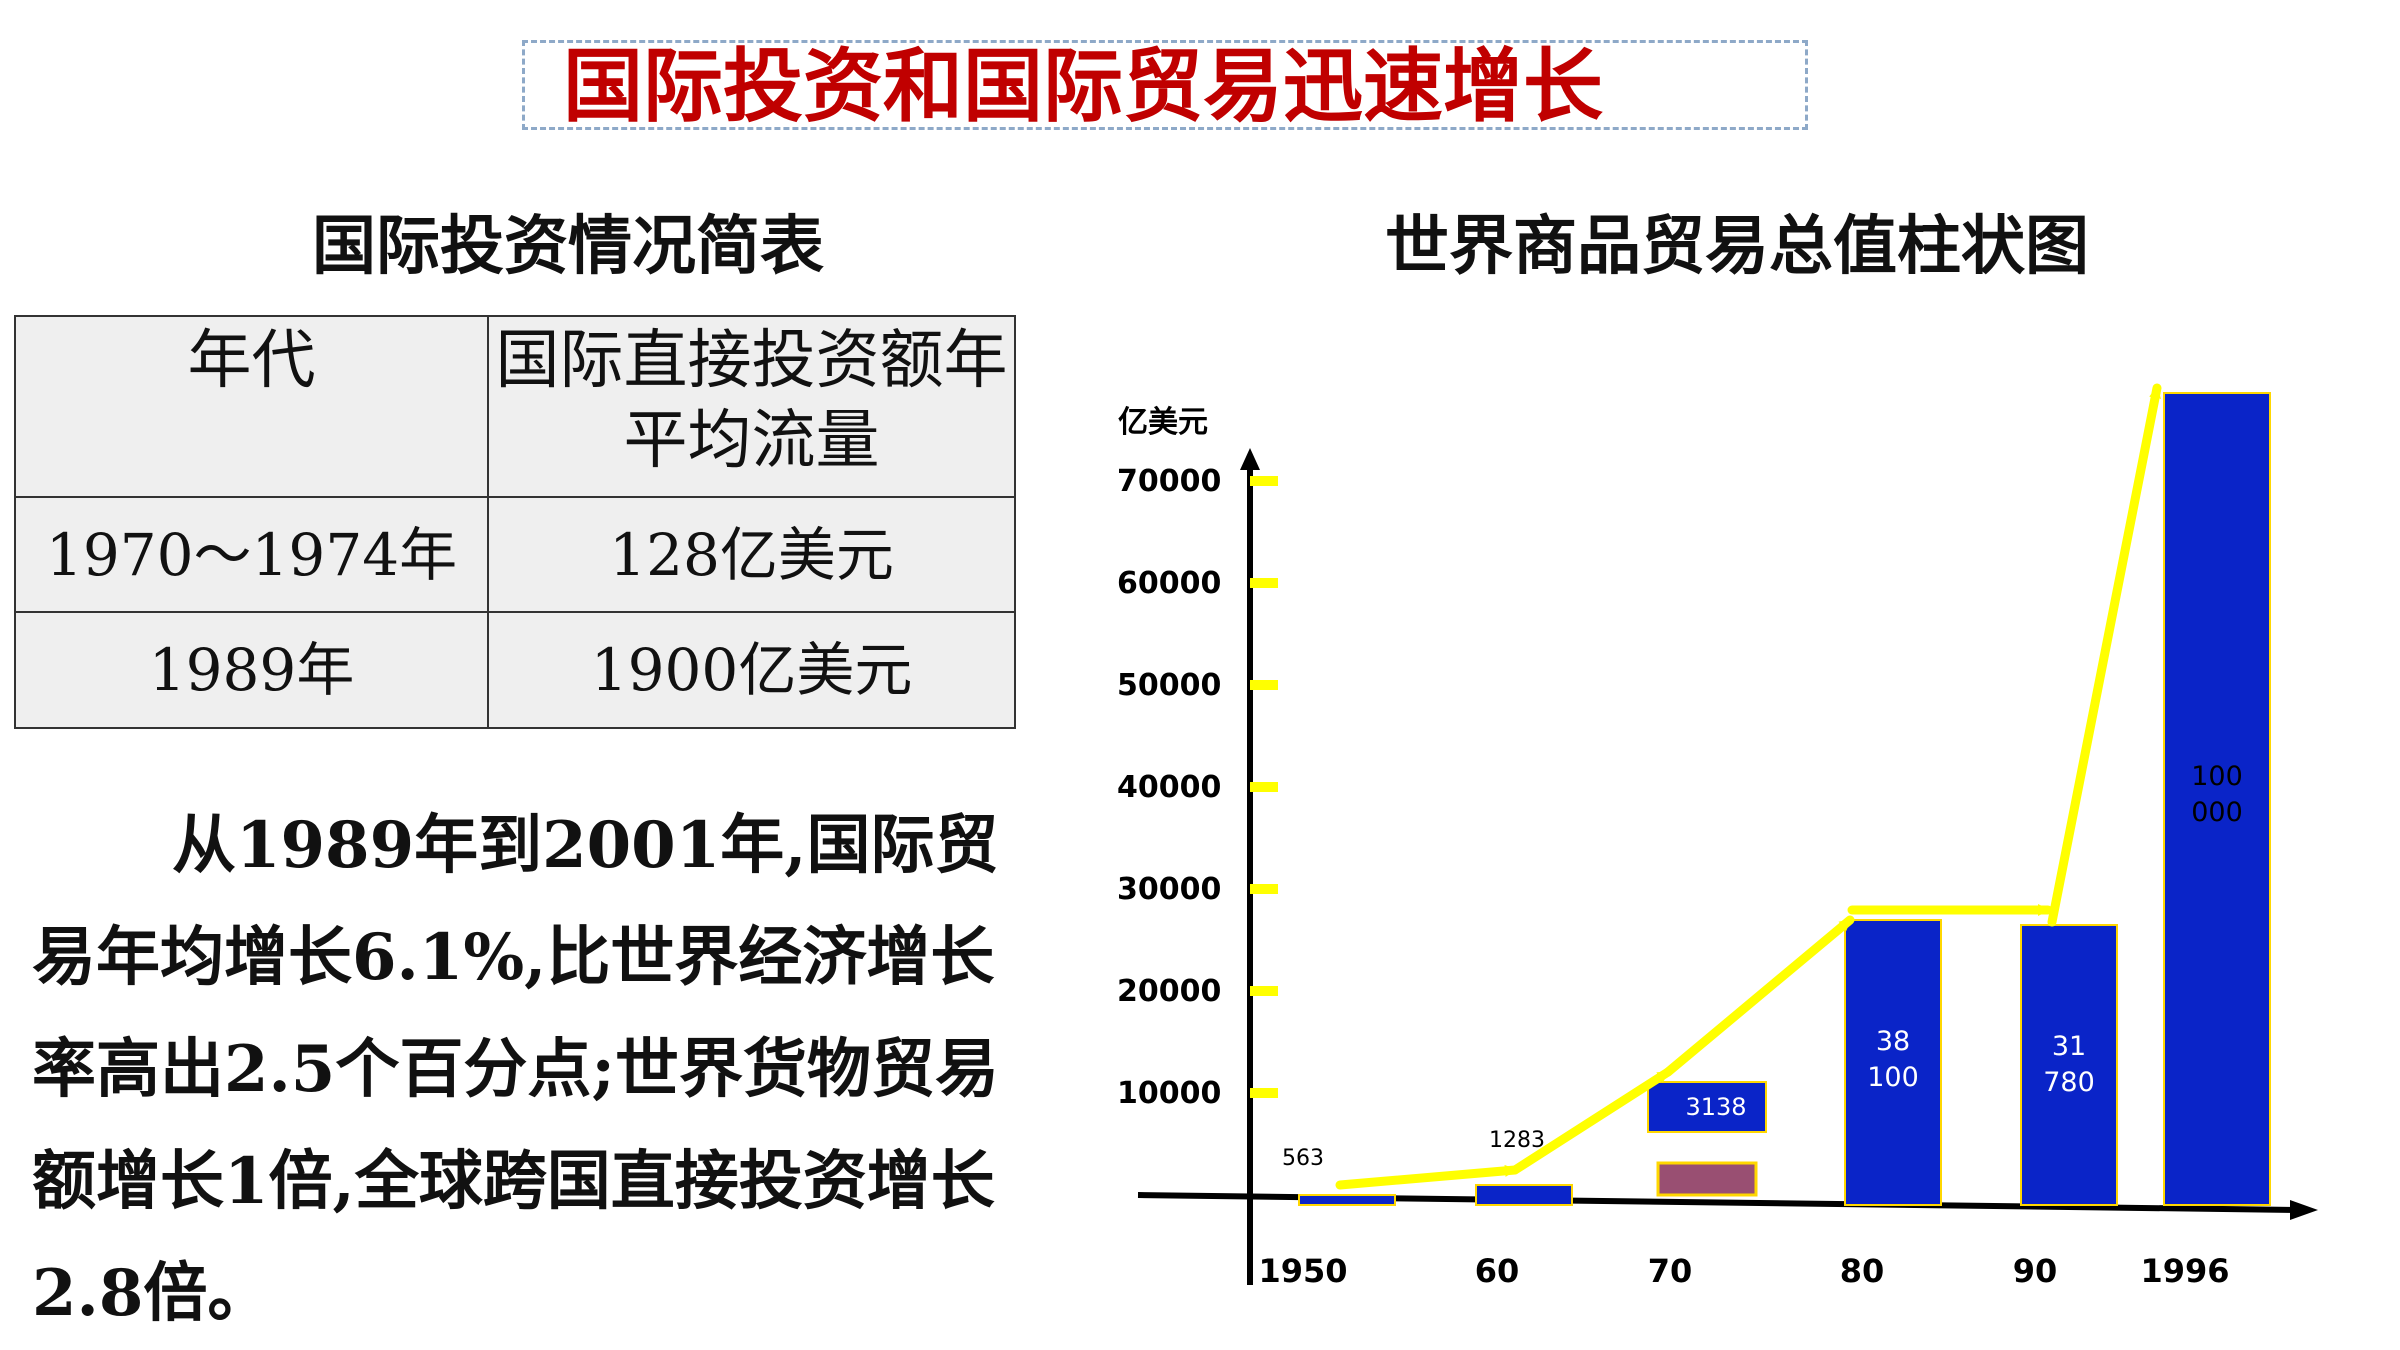 The width and height of the screenshot is (2400, 1350). Describe the element at coordinates (751, 406) in the screenshot. I see `header-flow: 国际直接投资额年平均流量` at that location.